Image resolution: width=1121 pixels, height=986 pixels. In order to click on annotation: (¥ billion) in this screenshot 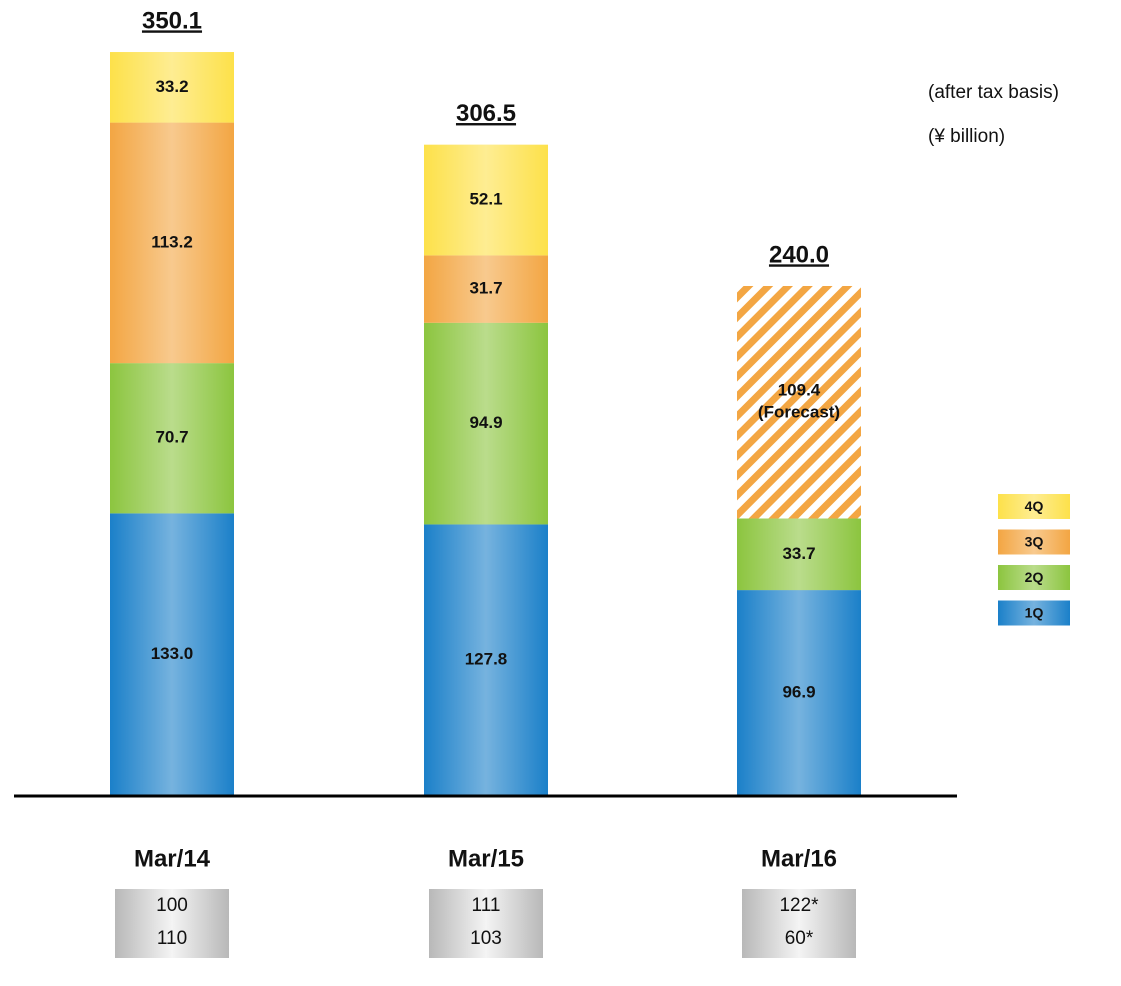, I will do `click(966, 136)`.